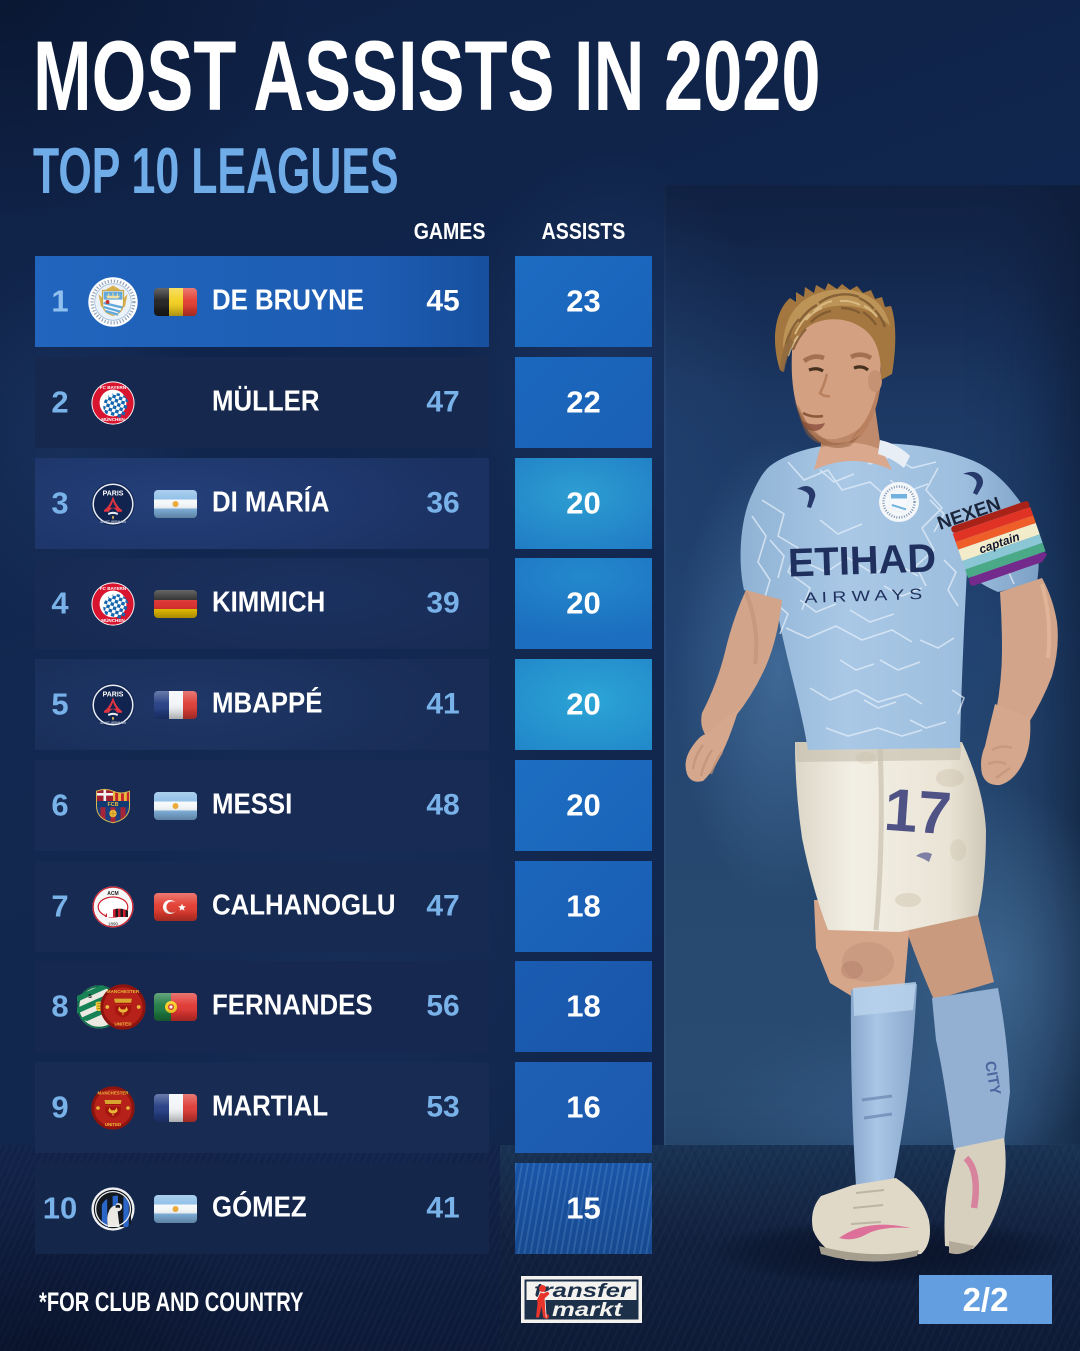 The image size is (1080, 1351). Describe the element at coordinates (863, 596) in the screenshot. I see `svg-text: A I R W A Y S` at that location.